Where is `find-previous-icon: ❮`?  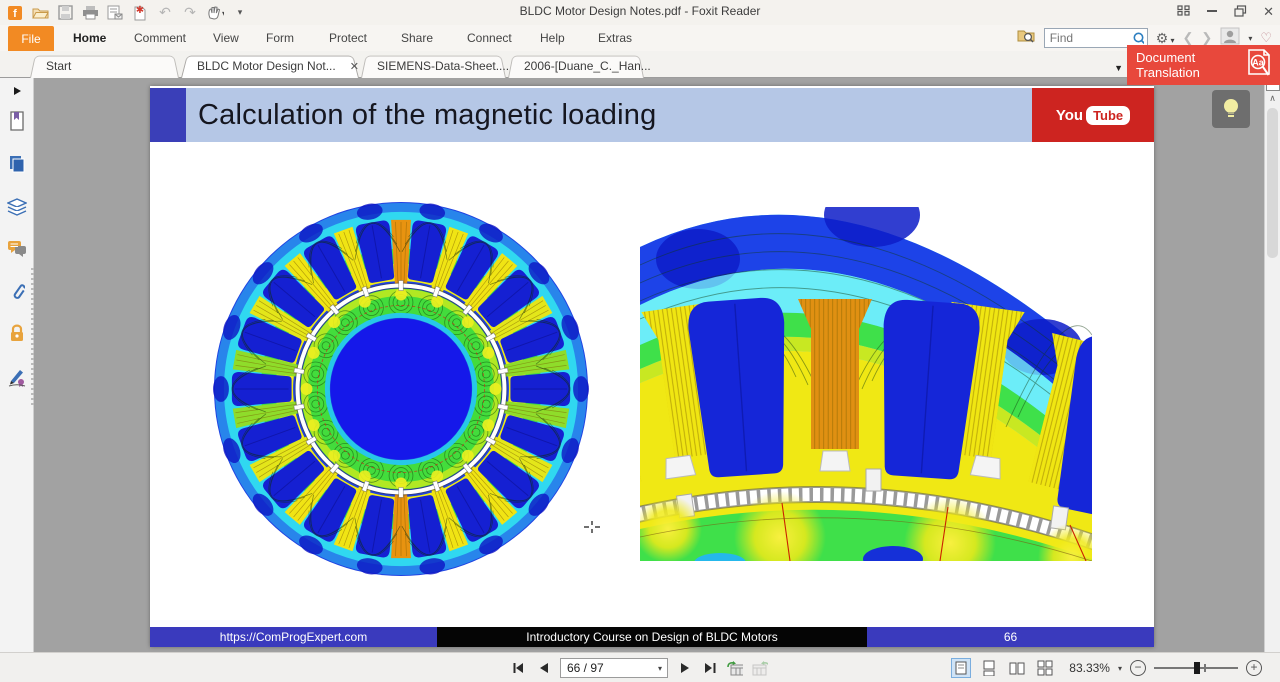 find-previous-icon: ❮ is located at coordinates (1188, 37).